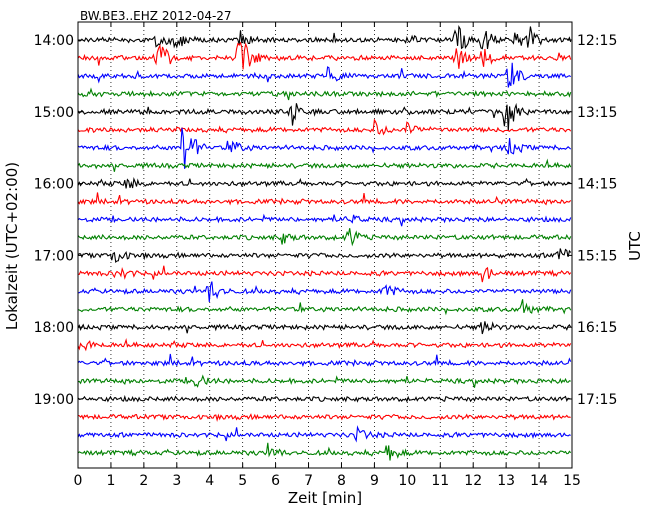 The width and height of the screenshot is (650, 520). What do you see at coordinates (341, 481) in the screenshot?
I see `x-tick-label: 8` at bounding box center [341, 481].